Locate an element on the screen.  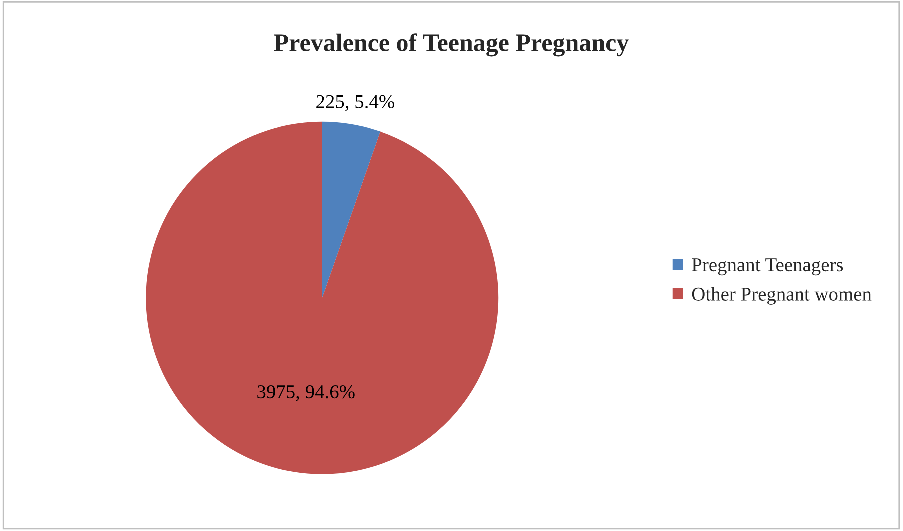
chart-title: Prevalence of Teenage Pregnancy is located at coordinates (451, 45).